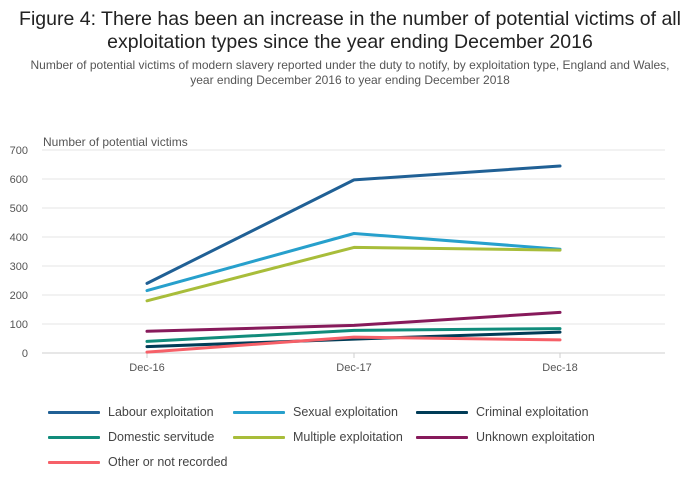  What do you see at coordinates (146, 368) in the screenshot?
I see `x-tick-label: Dec-16` at bounding box center [146, 368].